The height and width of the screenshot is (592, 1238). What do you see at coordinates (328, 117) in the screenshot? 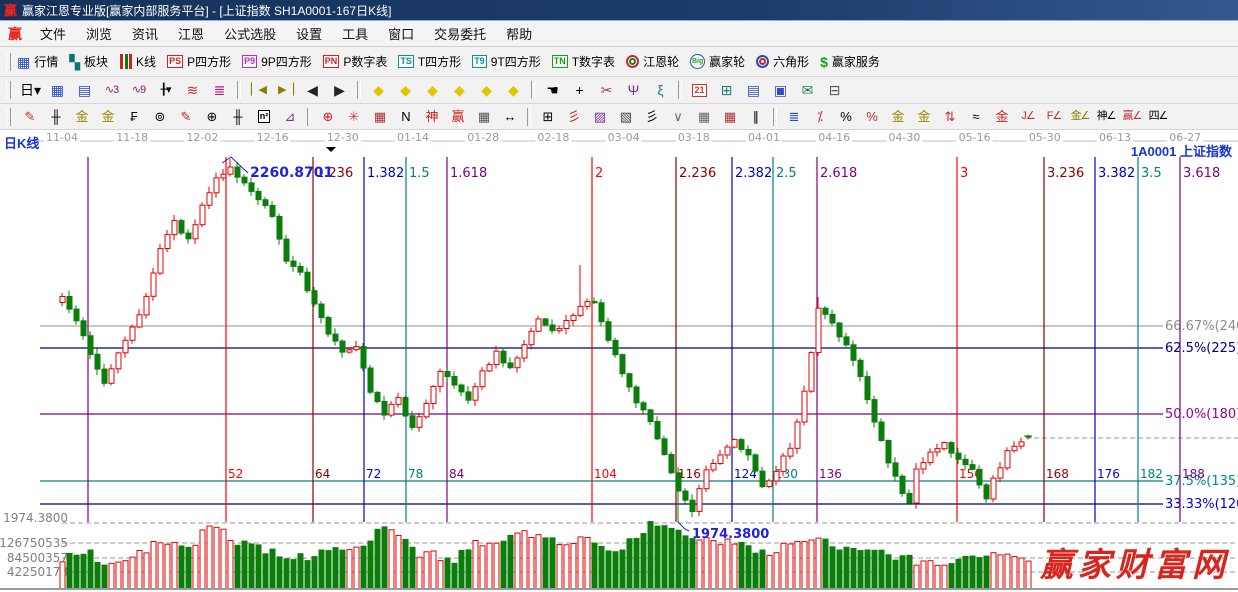
I see `circle-cross-tool: ⊕` at bounding box center [328, 117].